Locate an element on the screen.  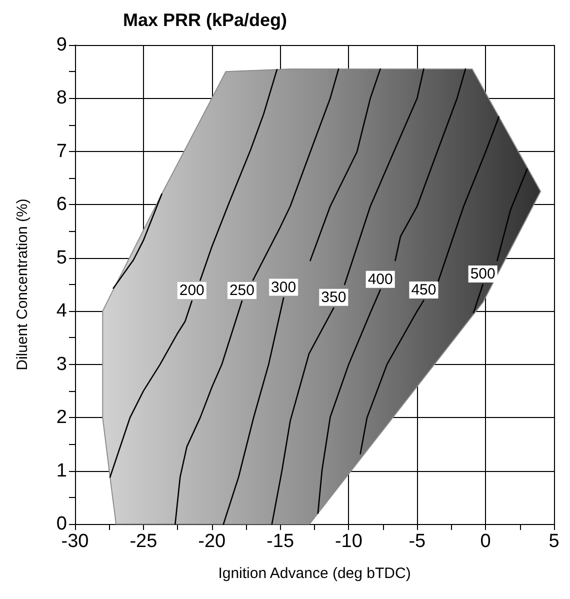
series-label: 300 is located at coordinates (283, 287).